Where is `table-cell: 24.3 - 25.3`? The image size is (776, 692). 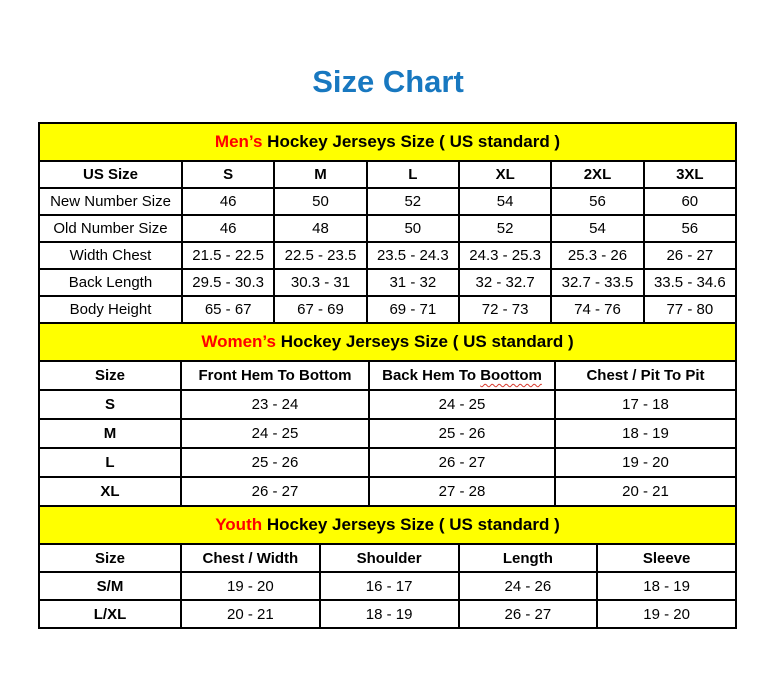 table-cell: 24.3 - 25.3 is located at coordinates (505, 255).